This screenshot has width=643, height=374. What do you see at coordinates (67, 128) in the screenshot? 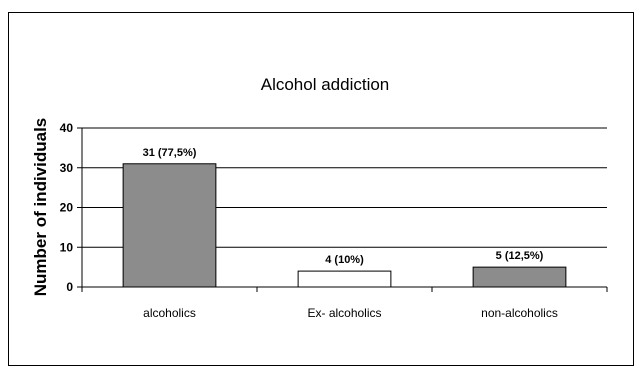
I see `y-tick-label: 40` at bounding box center [67, 128].